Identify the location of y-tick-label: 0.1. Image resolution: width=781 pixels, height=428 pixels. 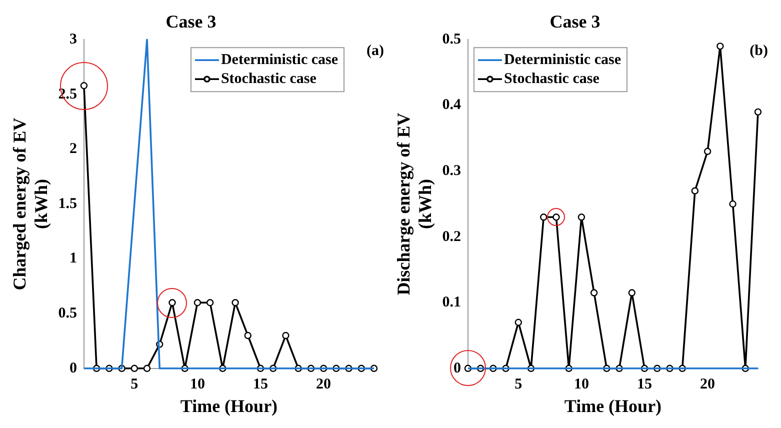
(451, 302).